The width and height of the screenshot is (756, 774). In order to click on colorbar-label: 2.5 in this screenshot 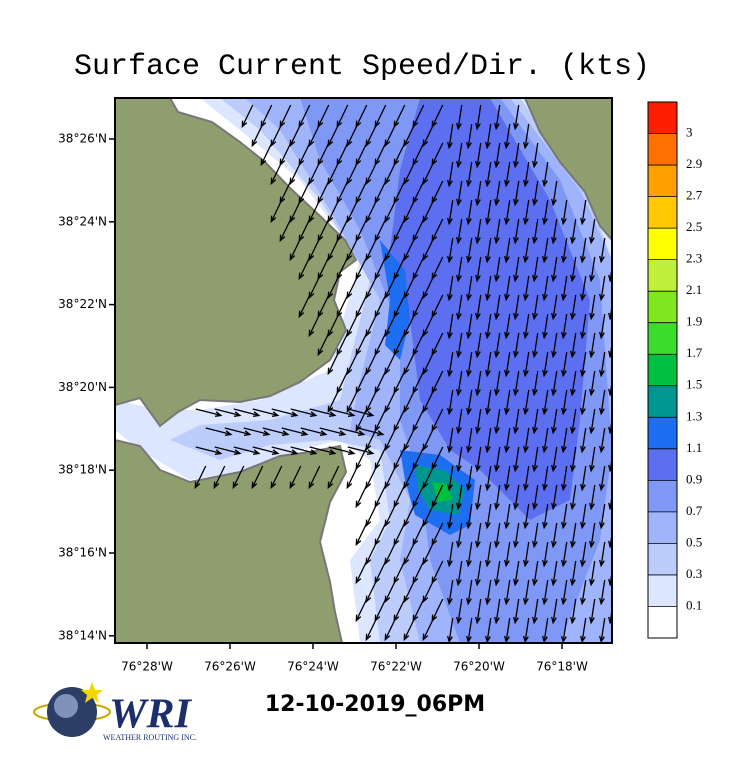, I will do `click(694, 226)`.